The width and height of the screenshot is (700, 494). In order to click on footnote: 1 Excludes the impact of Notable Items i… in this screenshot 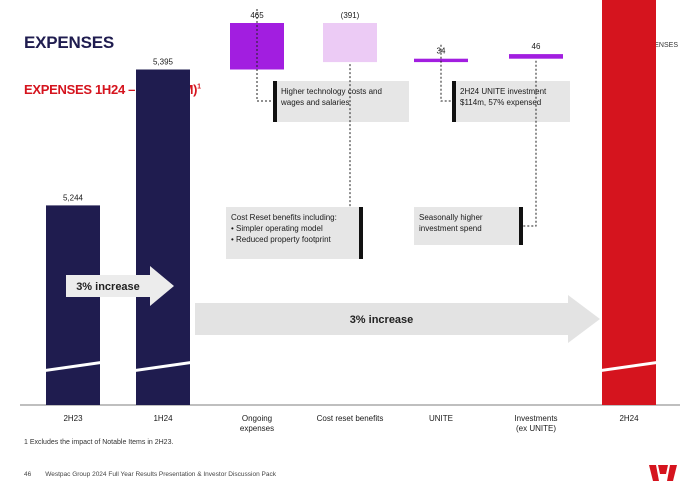, I will do `click(99, 442)`.